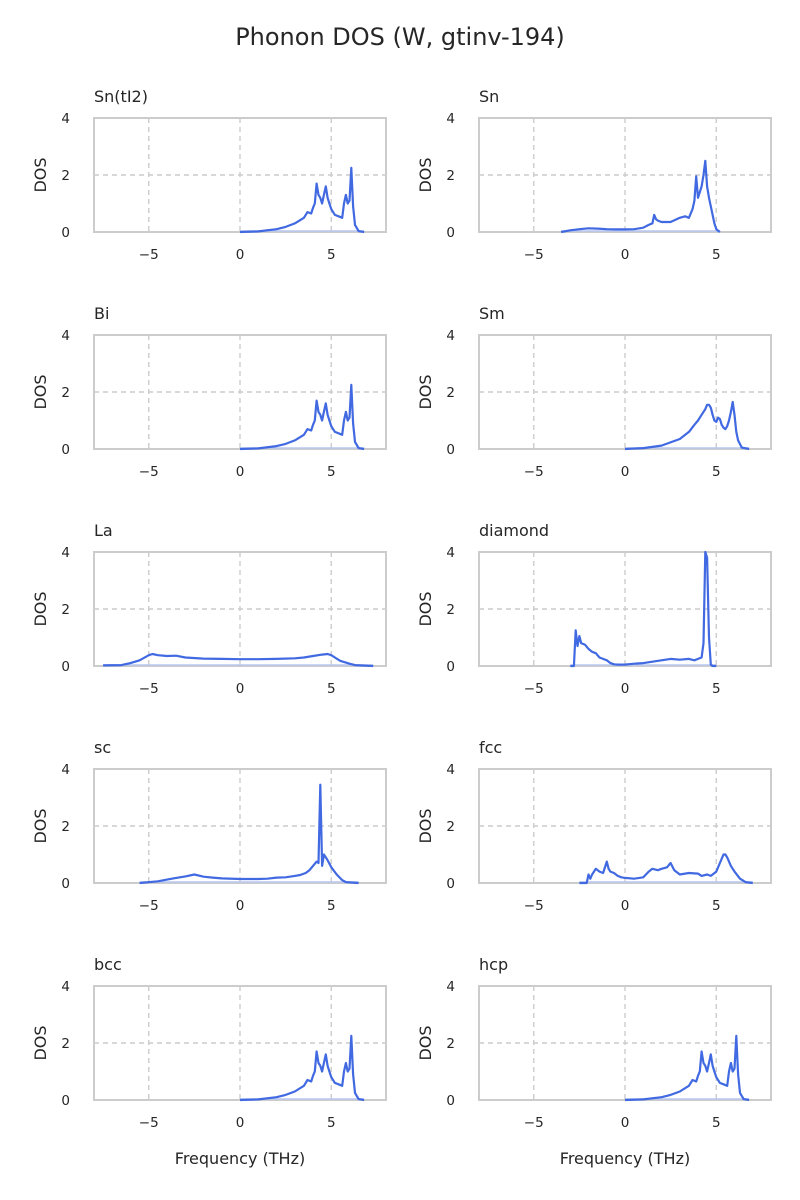 The height and width of the screenshot is (1200, 800). I want to click on dos-panel-7: sc −5 0 5 0 2 4 DOS, so click(209, 826).